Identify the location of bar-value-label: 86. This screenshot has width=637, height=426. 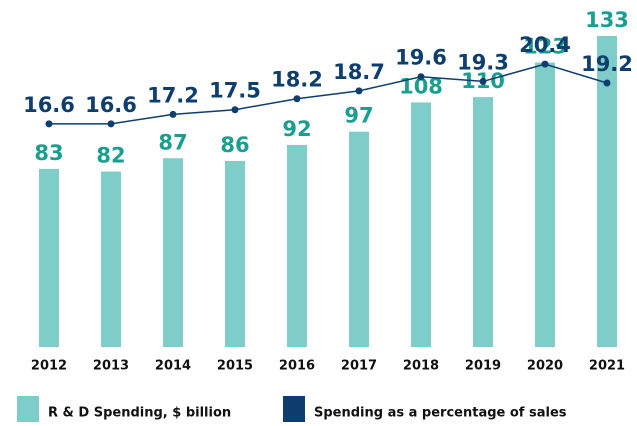
(234, 145).